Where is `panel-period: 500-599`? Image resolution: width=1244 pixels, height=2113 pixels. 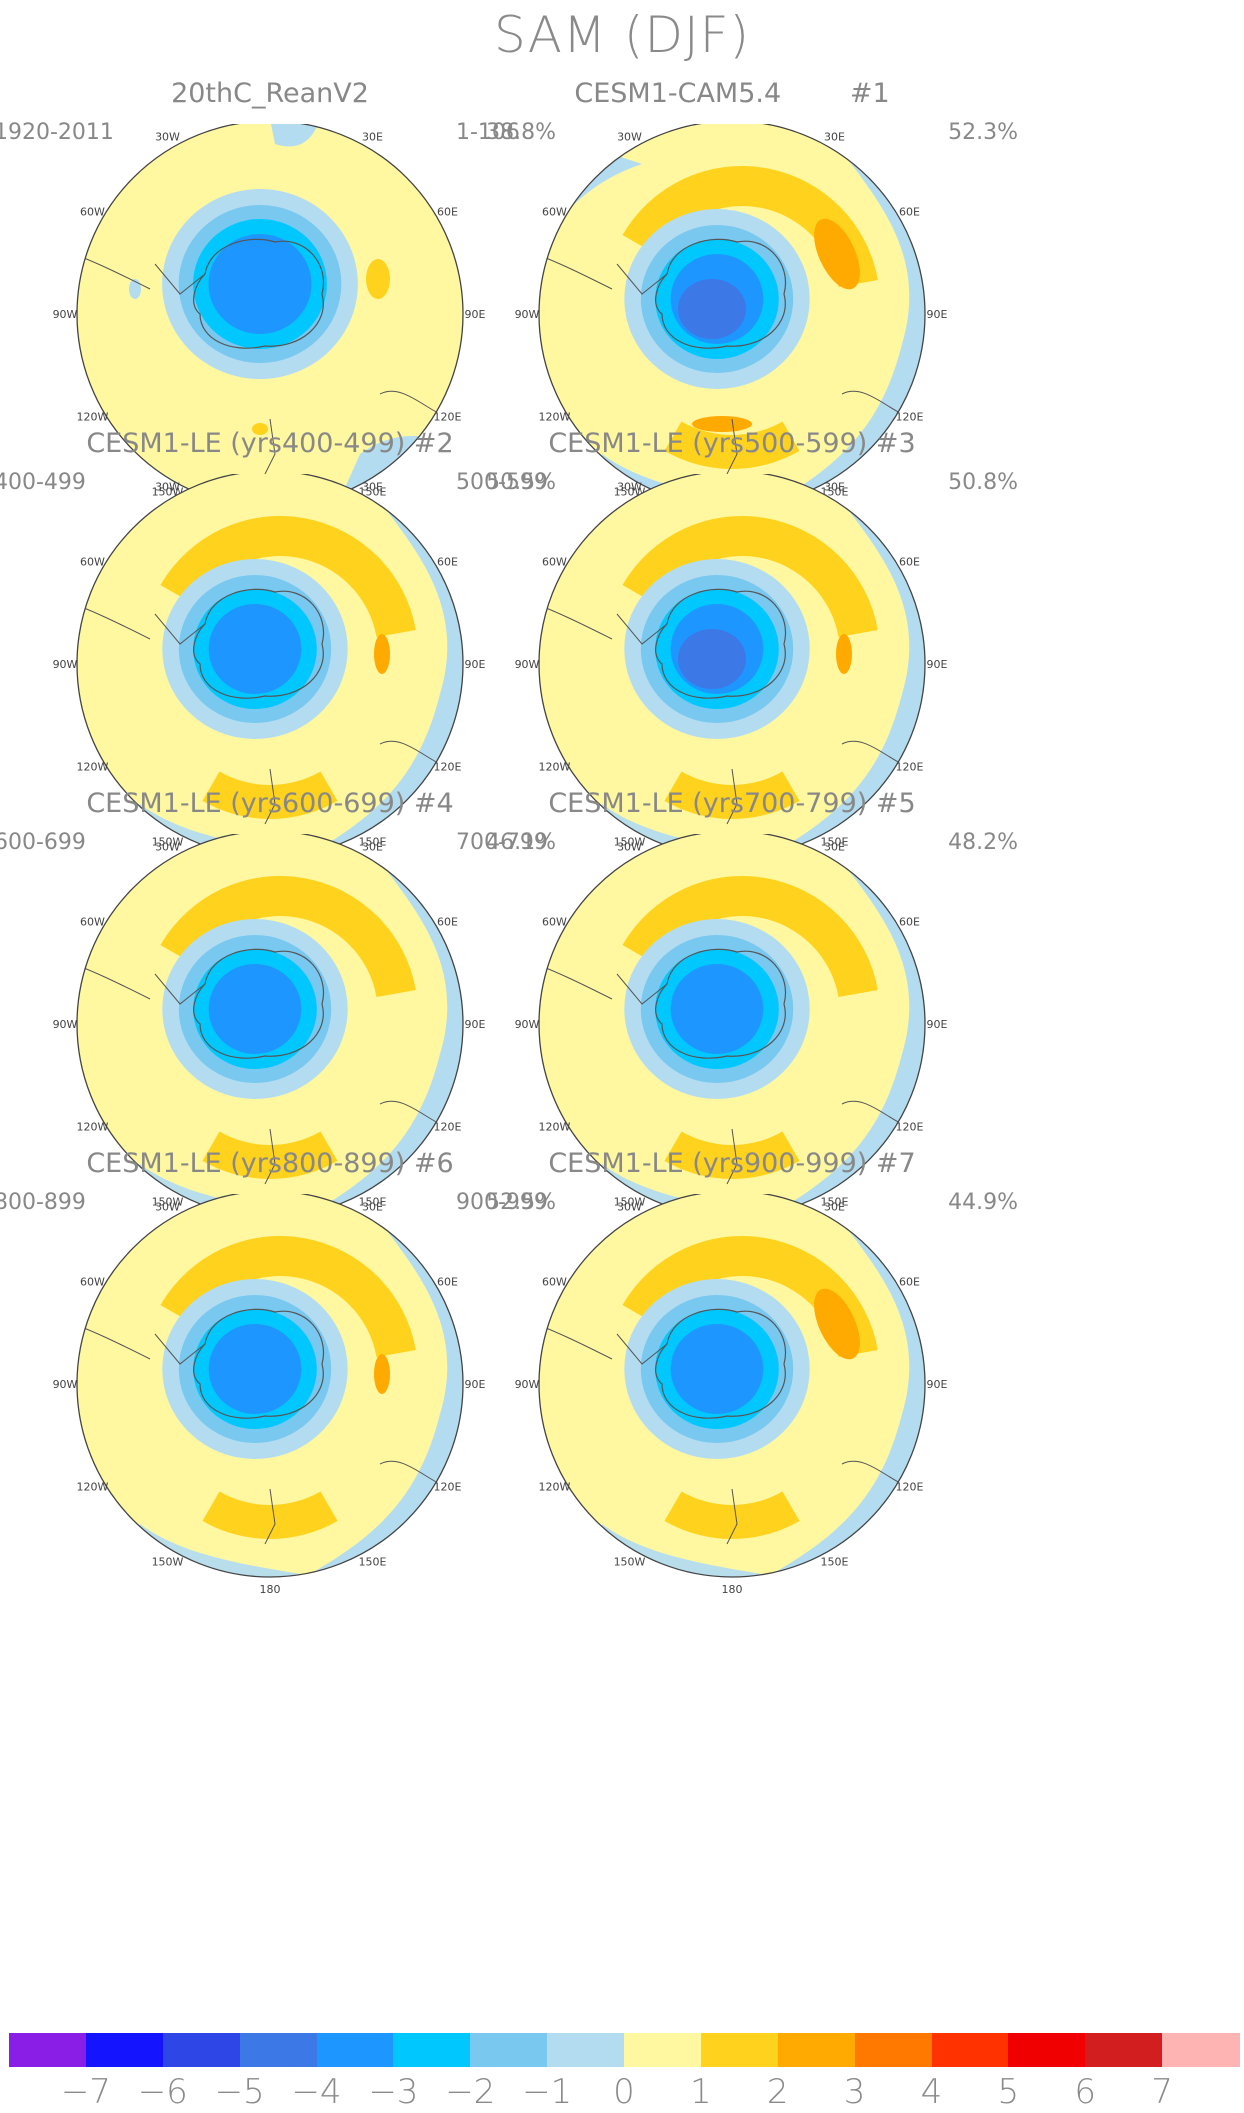 panel-period: 500-599 is located at coordinates (502, 482).